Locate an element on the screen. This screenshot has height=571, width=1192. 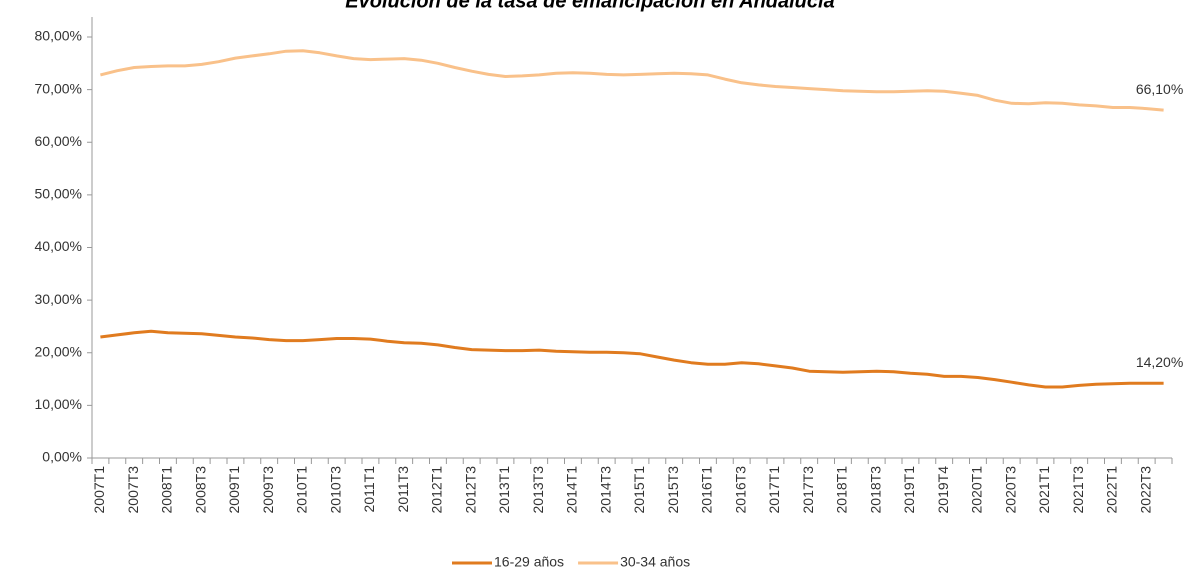
x-tick-label: 2014T3 is located at coordinates (605, 490).